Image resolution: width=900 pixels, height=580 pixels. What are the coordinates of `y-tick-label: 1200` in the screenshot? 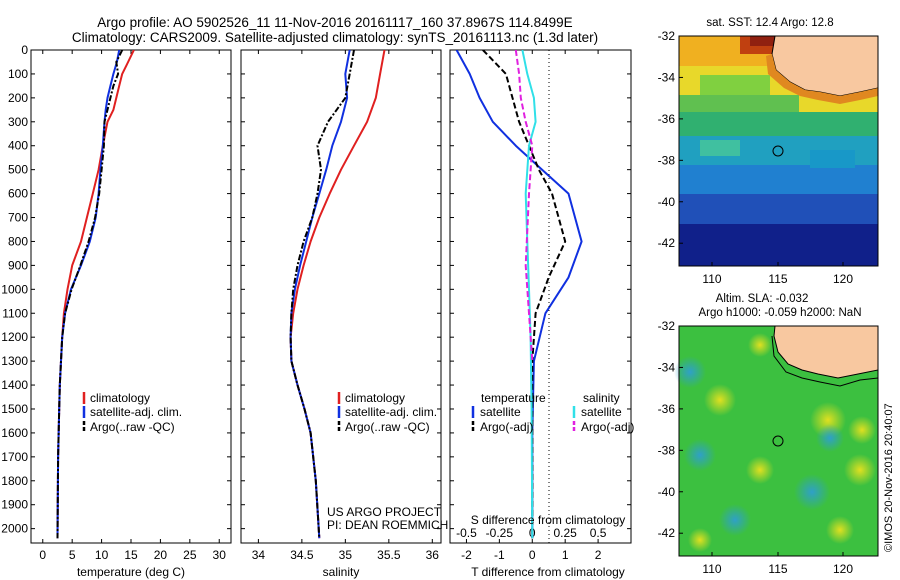 It's located at (14, 337).